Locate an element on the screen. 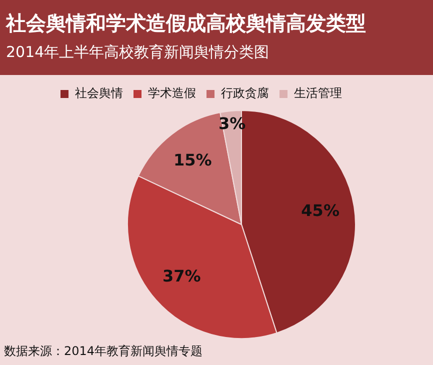 The image size is (433, 365). legend-label: 社会舆情 is located at coordinates (99, 93).